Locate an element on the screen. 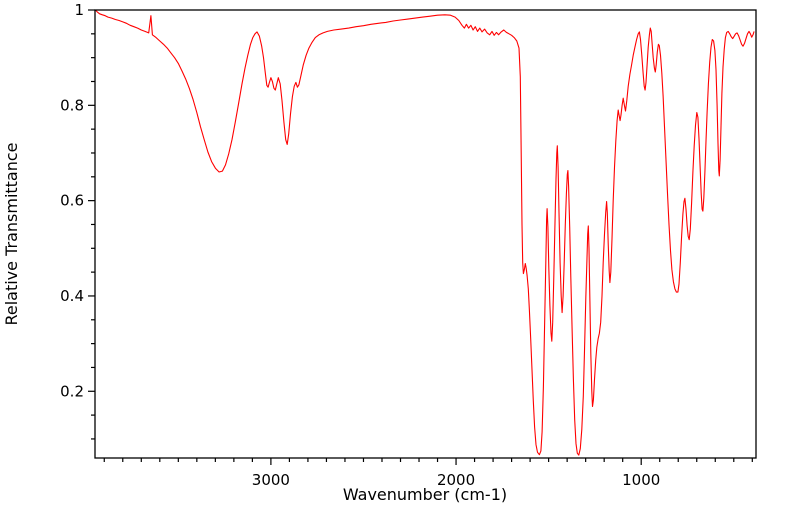 This screenshot has width=799, height=516. x-tick-label: 2000 is located at coordinates (456, 480).